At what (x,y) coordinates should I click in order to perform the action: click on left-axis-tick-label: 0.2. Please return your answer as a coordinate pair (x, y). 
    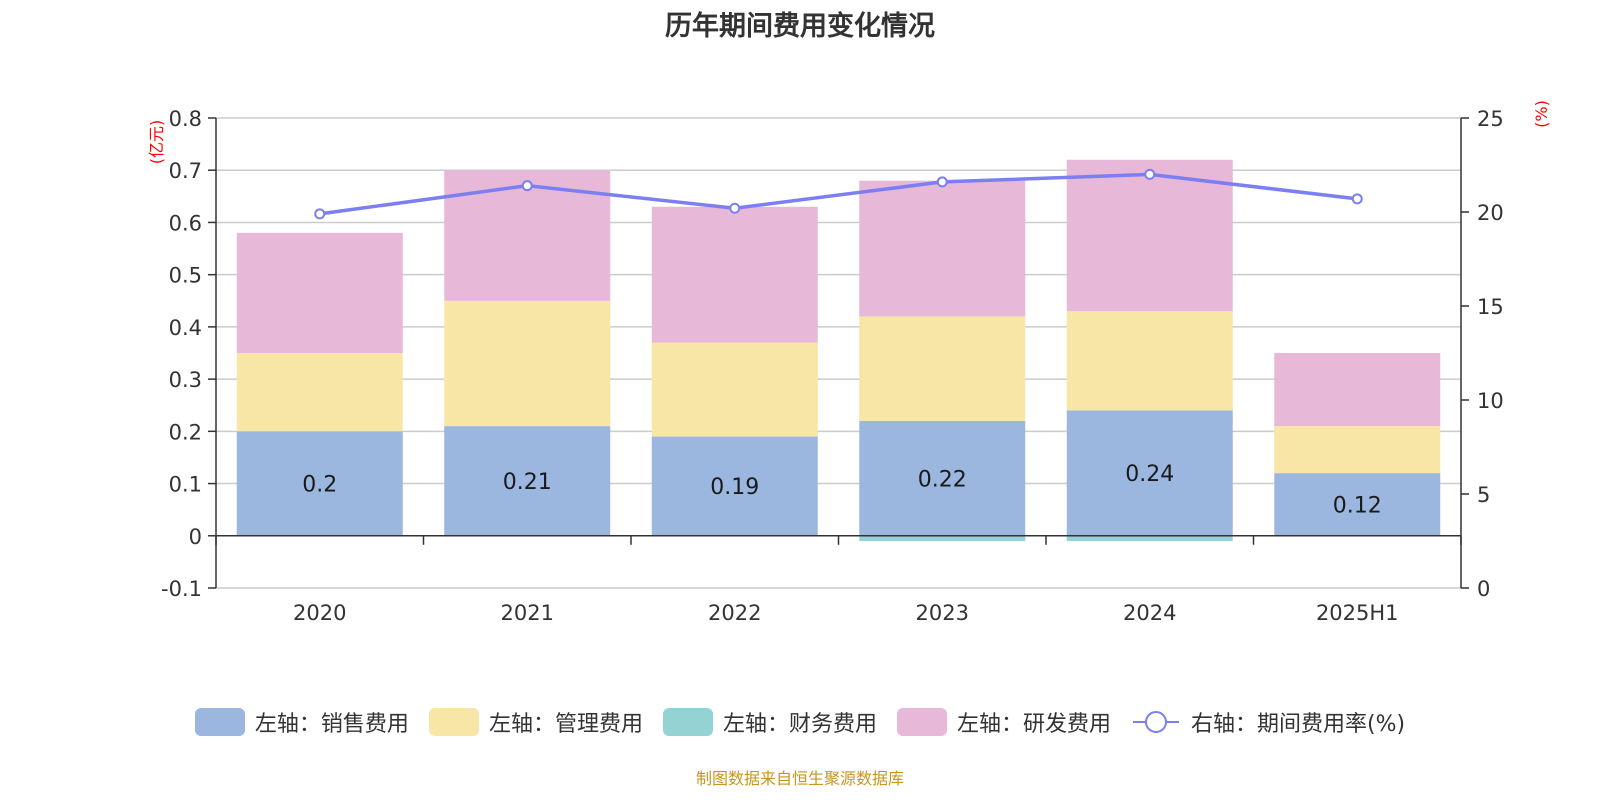
    Looking at the image, I should click on (185, 432).